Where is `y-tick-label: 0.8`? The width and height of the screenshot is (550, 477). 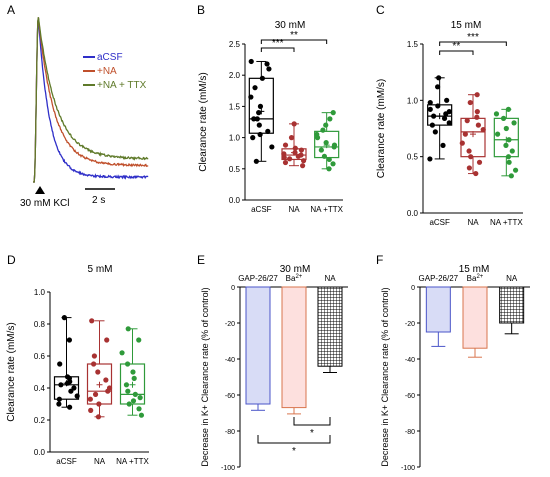
y-tick-label: 0.8 is located at coordinates (40, 324).